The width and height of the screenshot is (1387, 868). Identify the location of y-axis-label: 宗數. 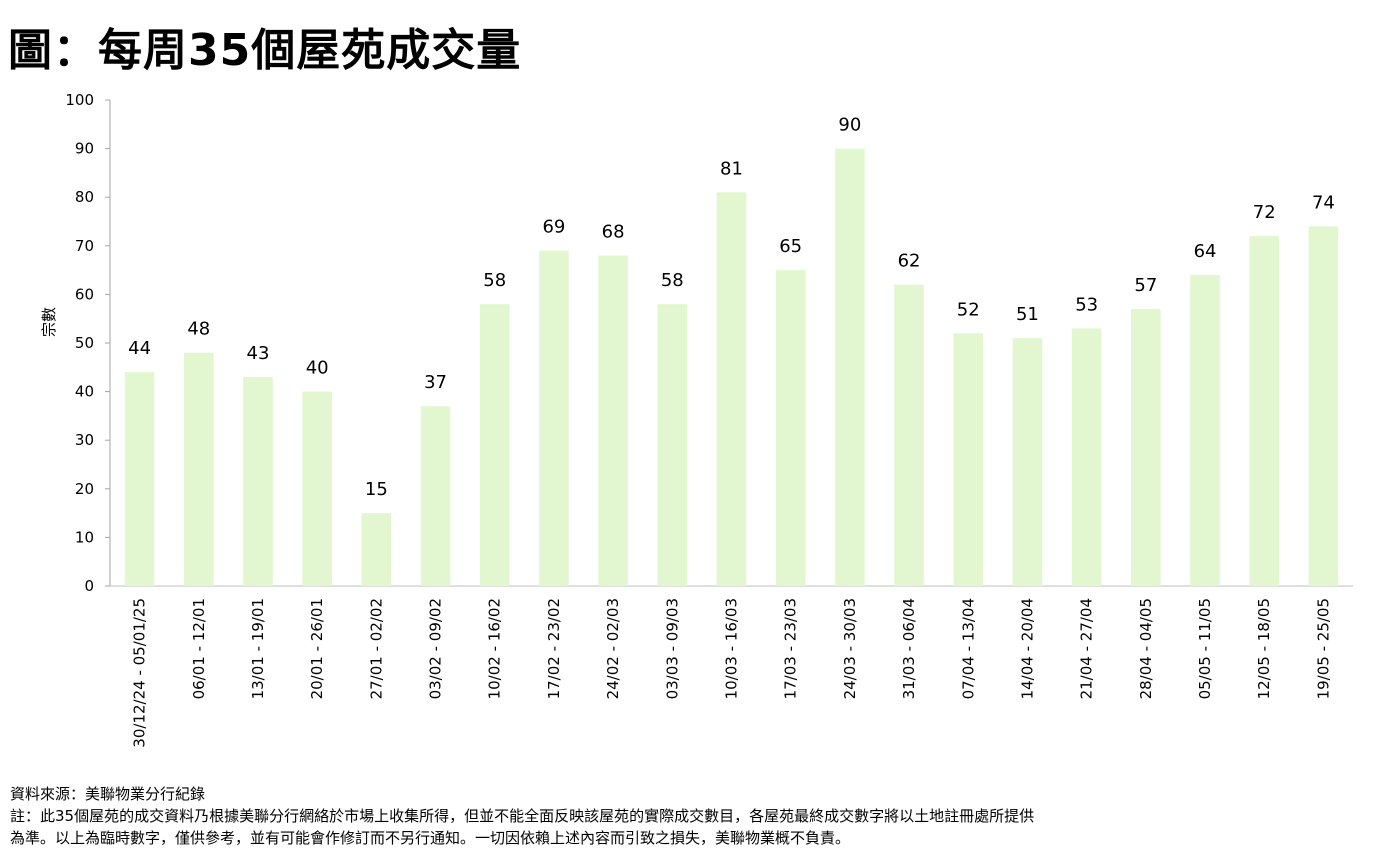
(49, 322).